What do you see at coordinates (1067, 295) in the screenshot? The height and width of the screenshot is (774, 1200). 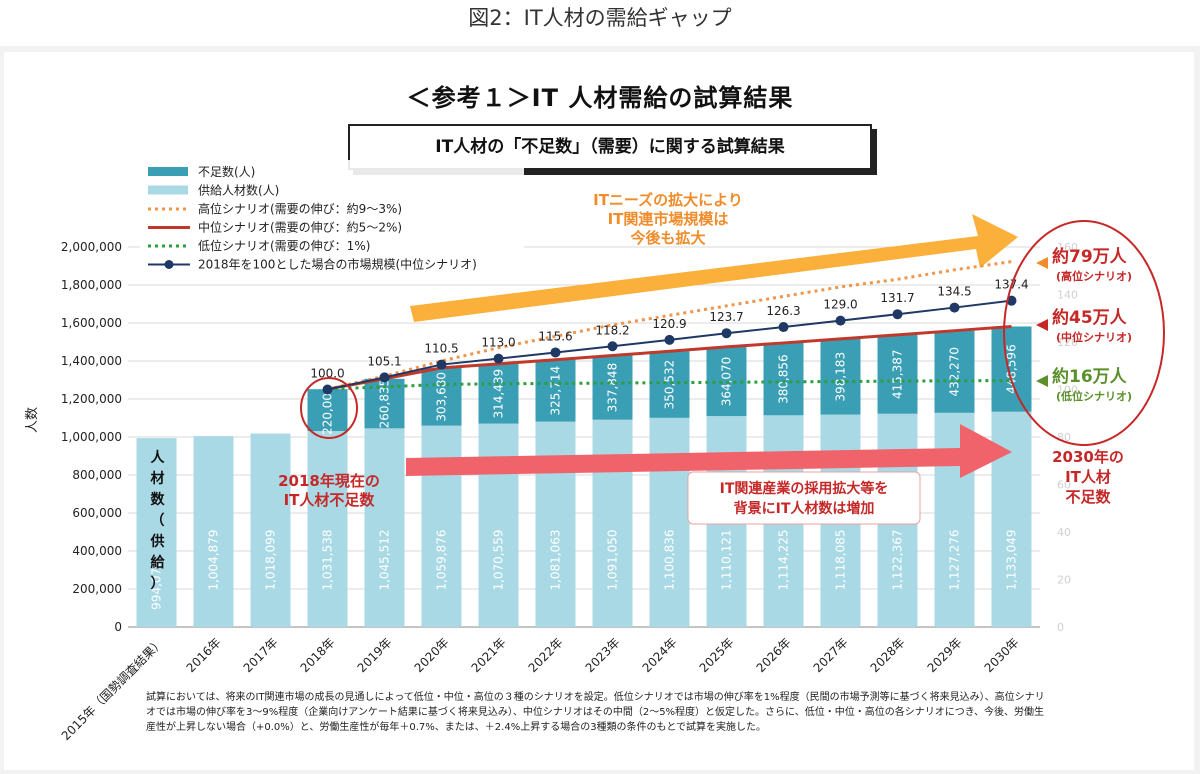 I see `secondary-y-tick-label: 140` at bounding box center [1067, 295].